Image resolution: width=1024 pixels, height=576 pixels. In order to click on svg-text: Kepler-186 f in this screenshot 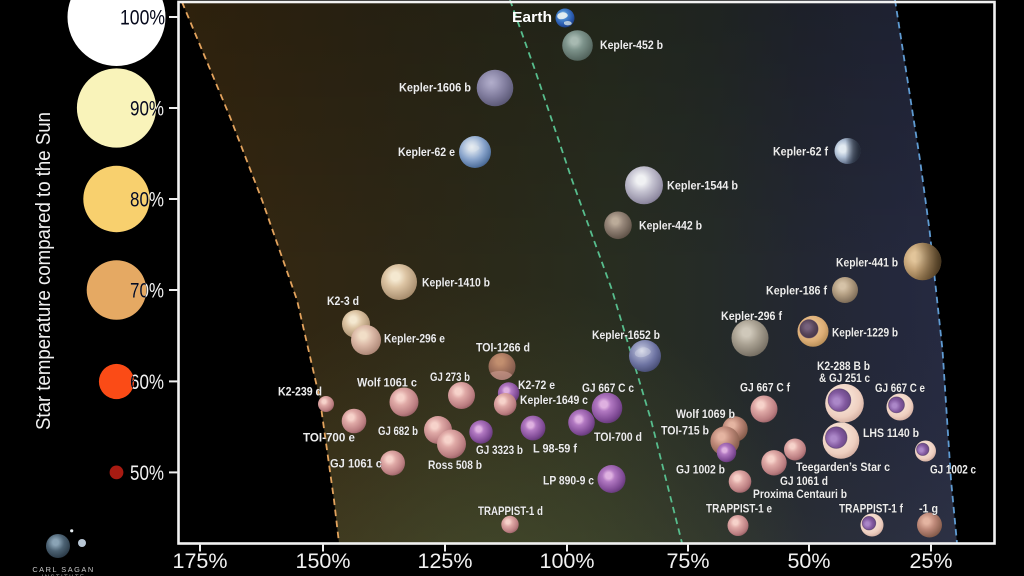, I will do `click(797, 290)`.